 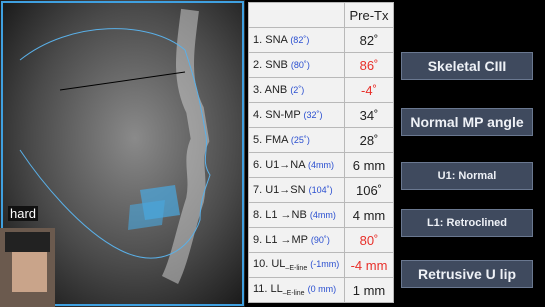 What do you see at coordinates (313, 115) in the screenshot?
I see `norm-value: (32˚)` at bounding box center [313, 115].